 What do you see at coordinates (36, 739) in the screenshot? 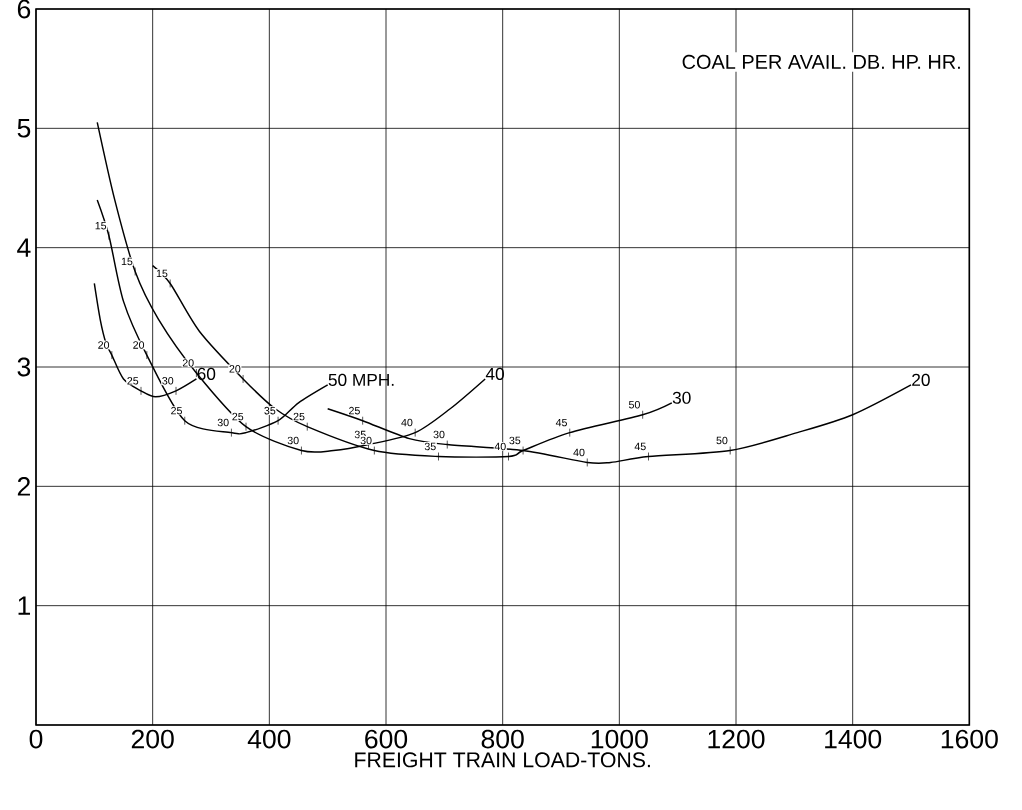
I see `x-tick-label: 0` at bounding box center [36, 739].